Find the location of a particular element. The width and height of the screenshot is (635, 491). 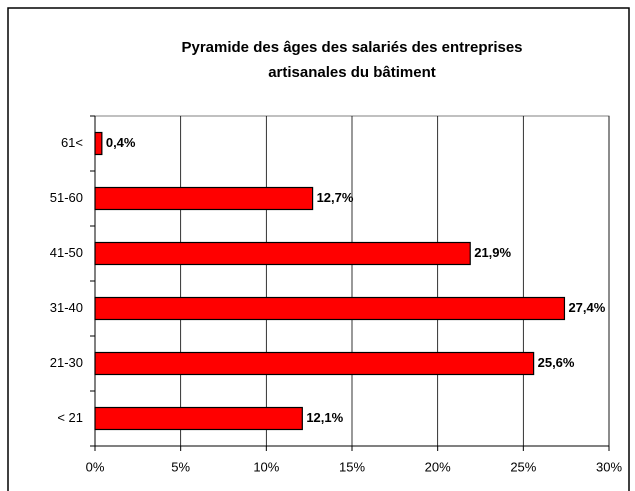

x-tick-label: 5% is located at coordinates (180, 466).